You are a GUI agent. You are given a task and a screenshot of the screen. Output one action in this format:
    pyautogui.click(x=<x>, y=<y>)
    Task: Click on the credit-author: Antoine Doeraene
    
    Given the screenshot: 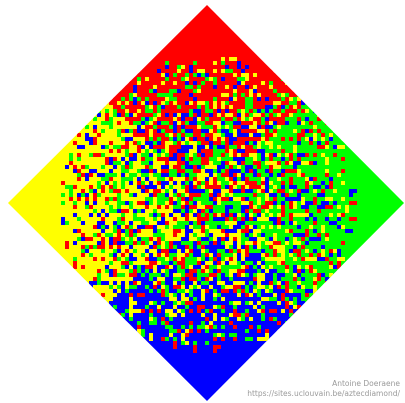 What is the action you would take?
    pyautogui.click(x=366, y=383)
    